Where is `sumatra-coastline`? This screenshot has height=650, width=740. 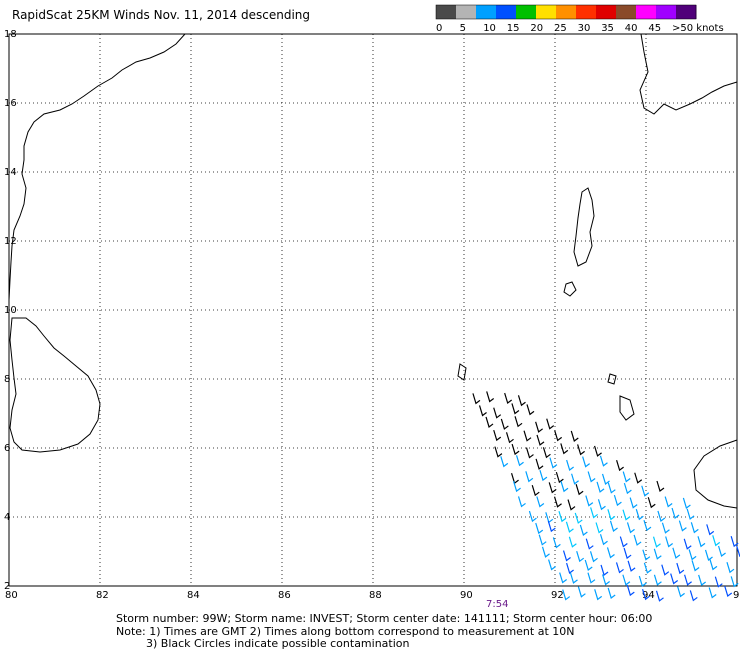
sumatra-coastline is located at coordinates (715, 474).